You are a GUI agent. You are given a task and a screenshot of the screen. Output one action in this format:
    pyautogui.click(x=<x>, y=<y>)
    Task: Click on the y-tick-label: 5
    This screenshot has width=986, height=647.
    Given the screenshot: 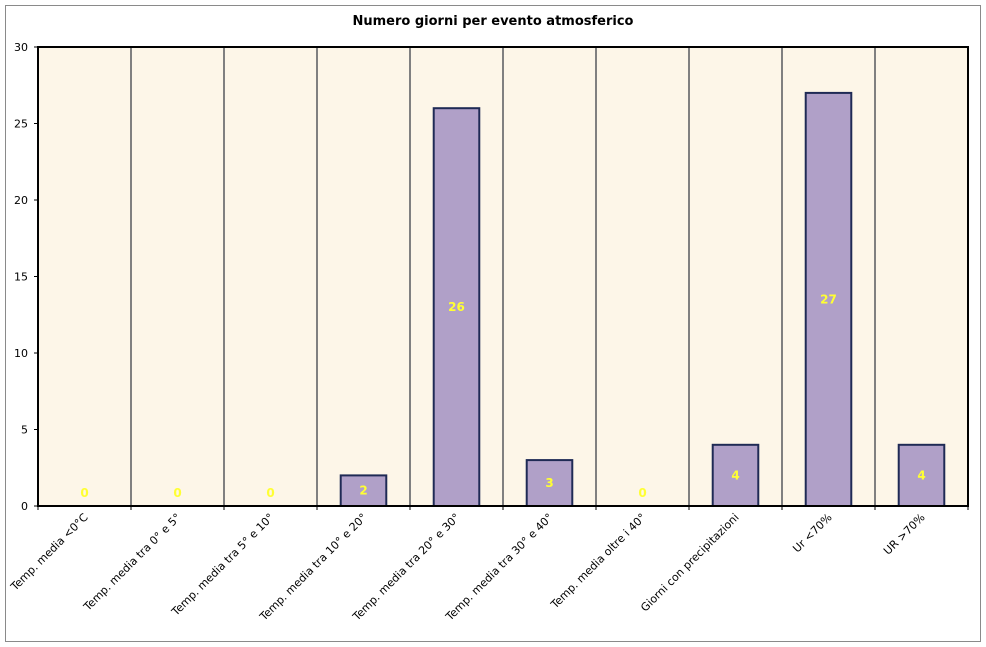 What is the action you would take?
    pyautogui.click(x=24, y=430)
    